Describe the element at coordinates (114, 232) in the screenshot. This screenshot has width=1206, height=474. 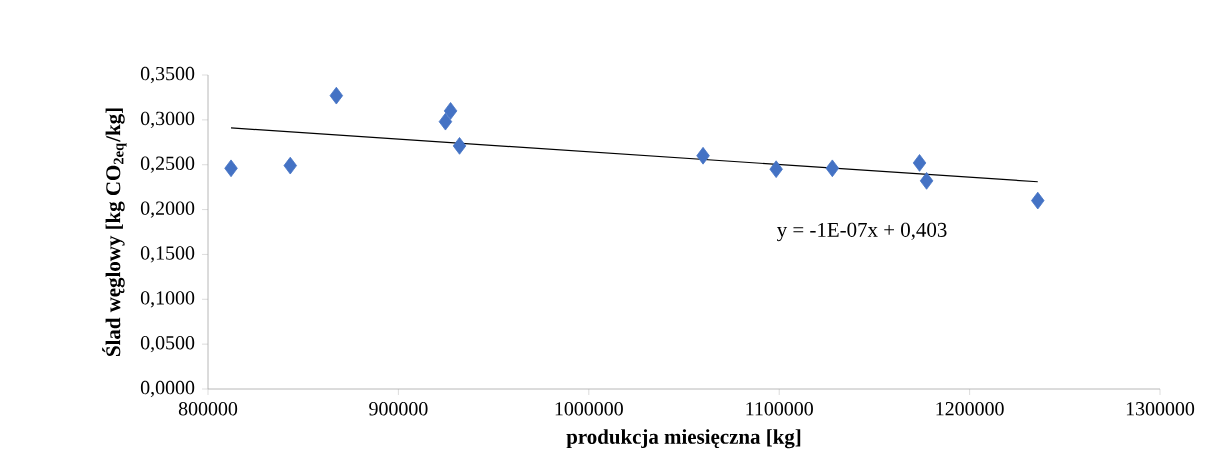
I see `y-axis-title: Ślad węglowy [kg CO$_{2eq}$/kg]` at that location.